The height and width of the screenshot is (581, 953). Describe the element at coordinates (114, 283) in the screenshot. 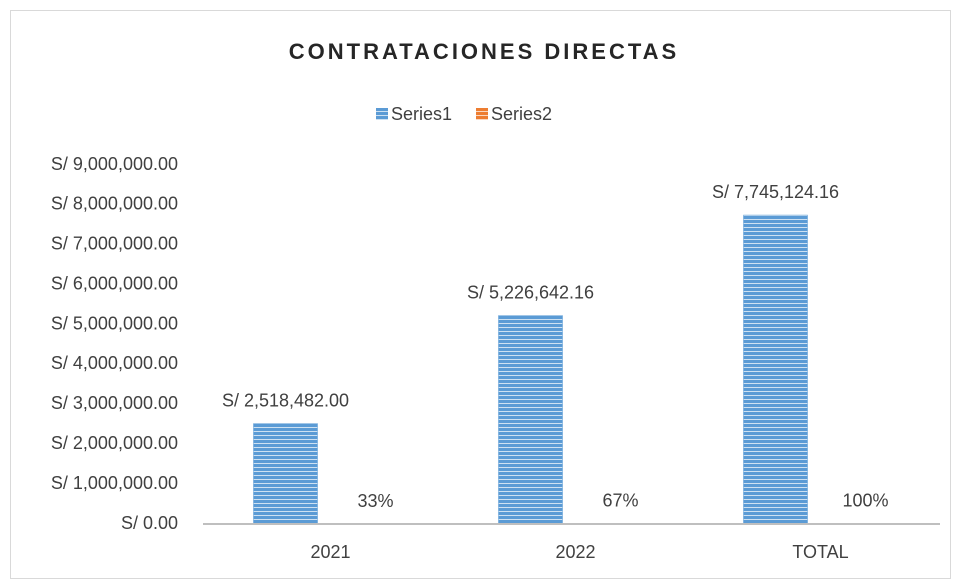

I see `y-tick-label: S/ 6,000,000.00` at that location.